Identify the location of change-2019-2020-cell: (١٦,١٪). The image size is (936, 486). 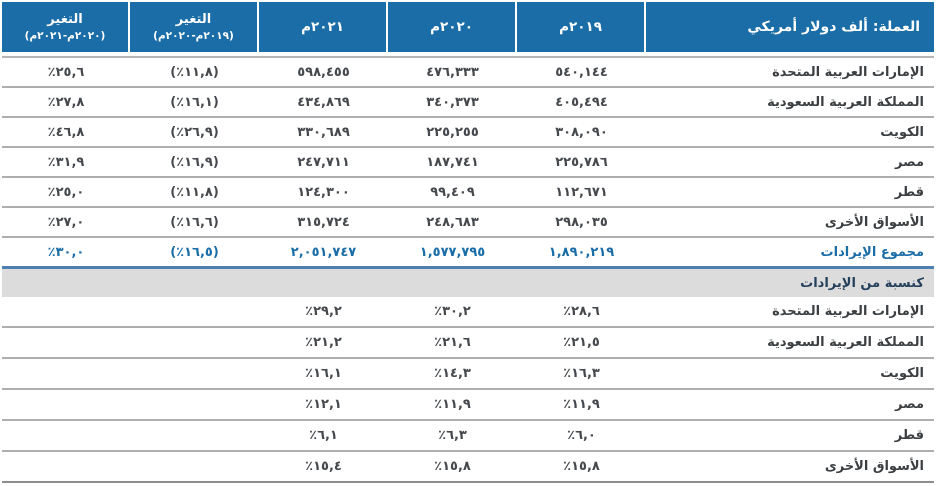
(194, 103).